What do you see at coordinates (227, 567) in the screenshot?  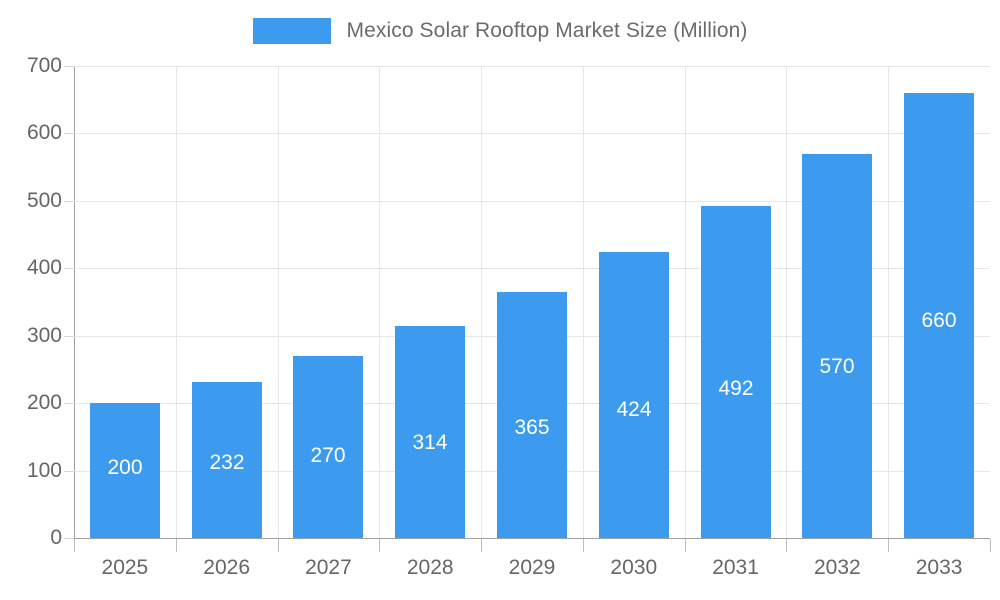 I see `x-axis-tick-label: 2026` at bounding box center [227, 567].